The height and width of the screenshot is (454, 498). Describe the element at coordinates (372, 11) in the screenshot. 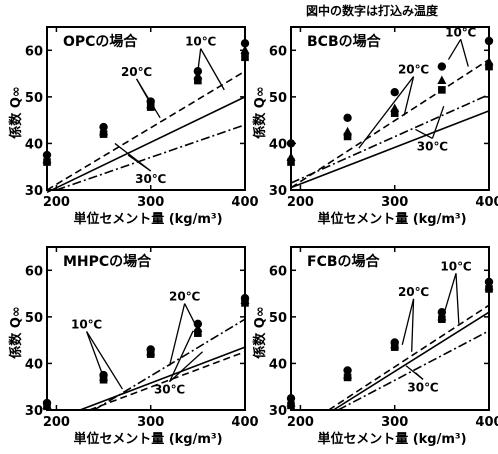

I see `figure-note: 図中の数字は打込み温度` at that location.